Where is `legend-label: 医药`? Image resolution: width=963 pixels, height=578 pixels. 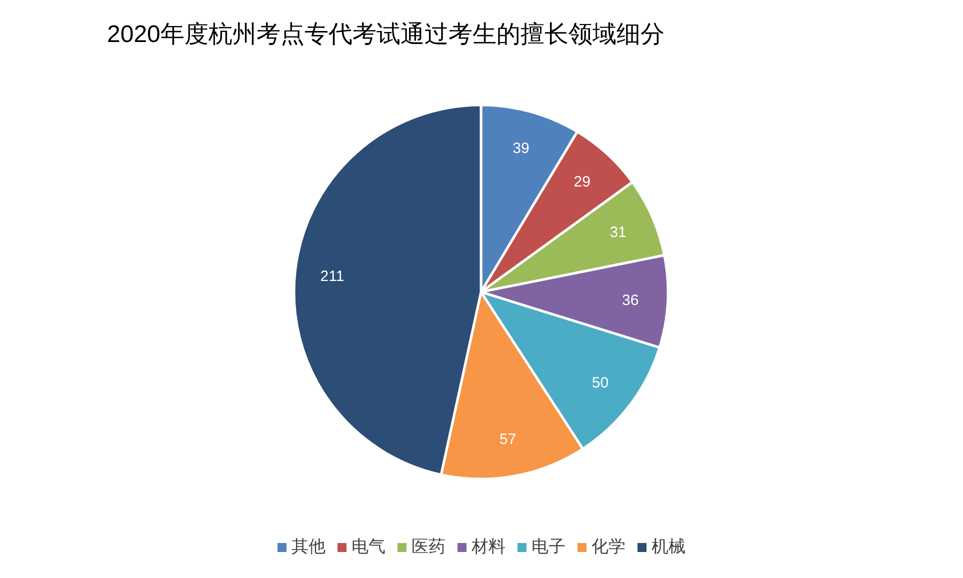
legend-label: 医药 is located at coordinates (429, 546).